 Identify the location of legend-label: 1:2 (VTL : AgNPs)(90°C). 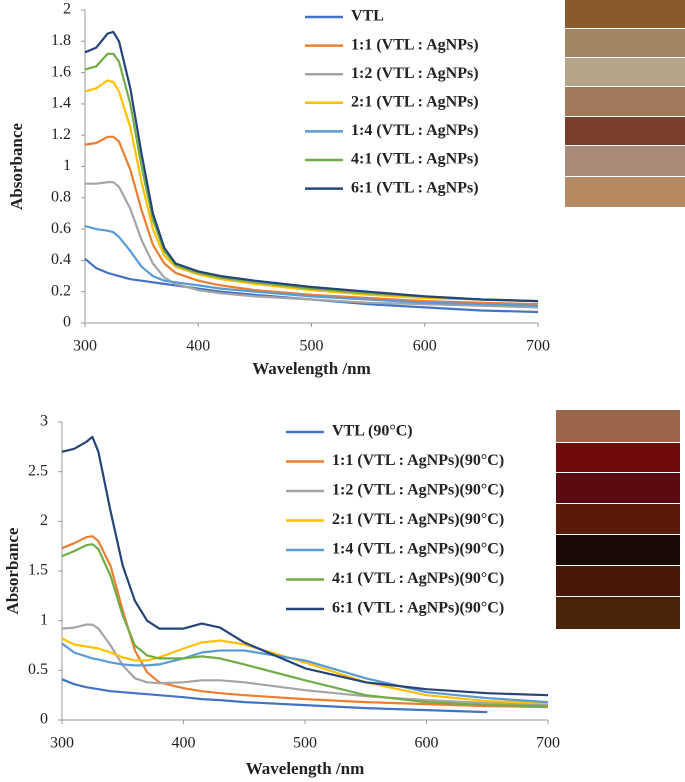
(418, 490).